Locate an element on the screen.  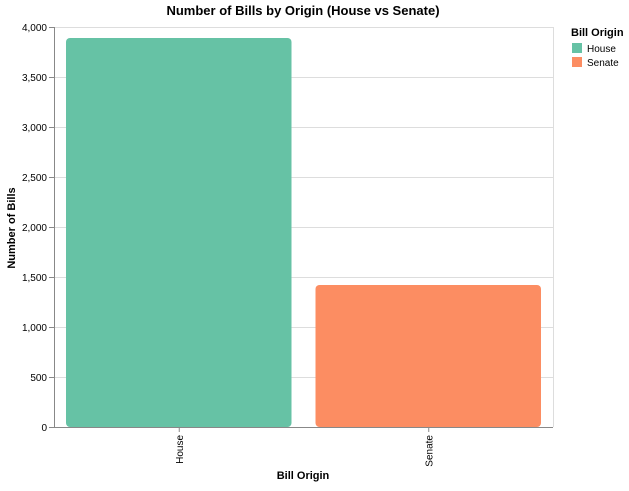
y-tick-label: 3,500 is located at coordinates (34, 78).